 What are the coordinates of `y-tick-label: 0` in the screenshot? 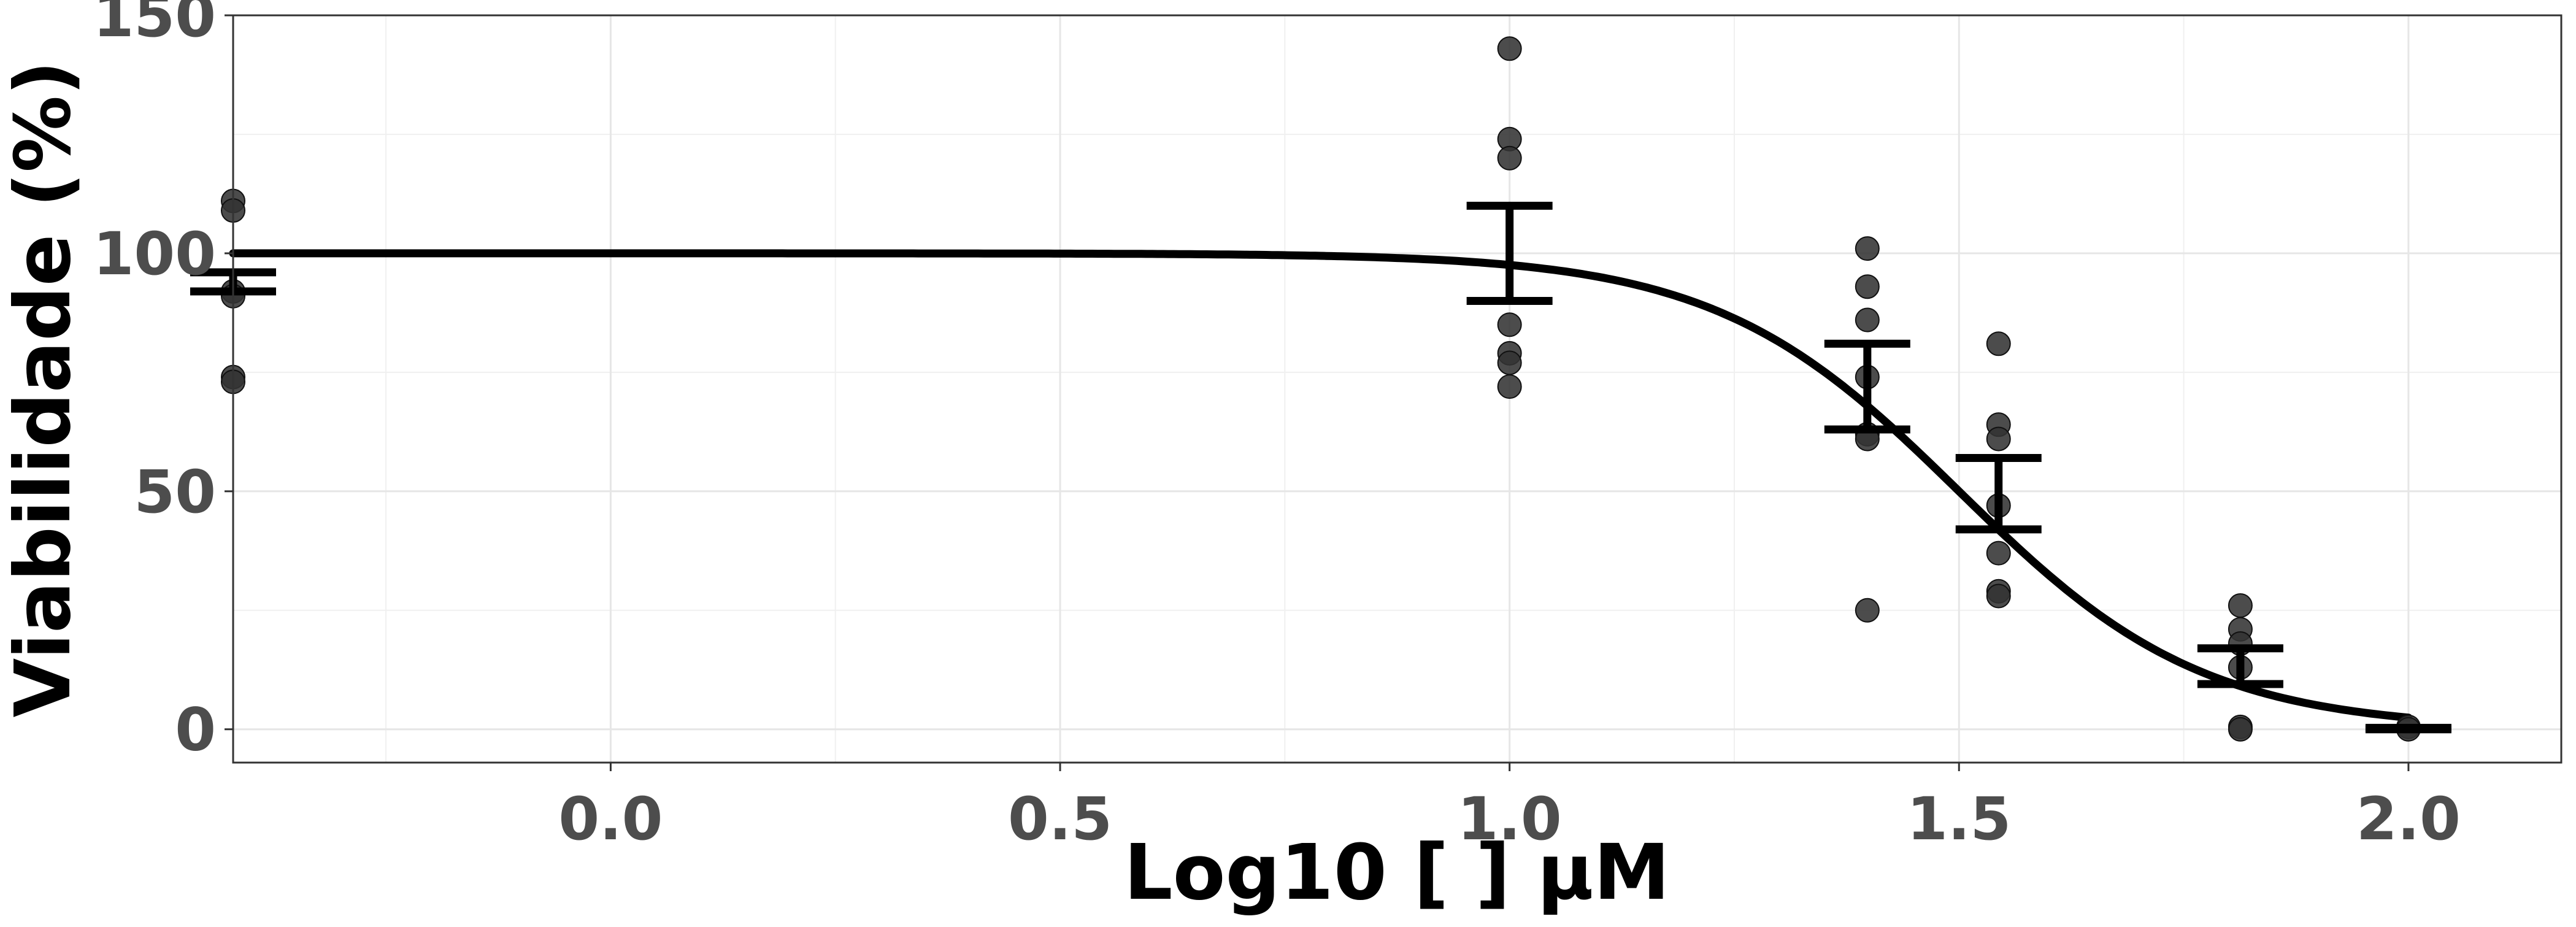 It's located at (196, 730).